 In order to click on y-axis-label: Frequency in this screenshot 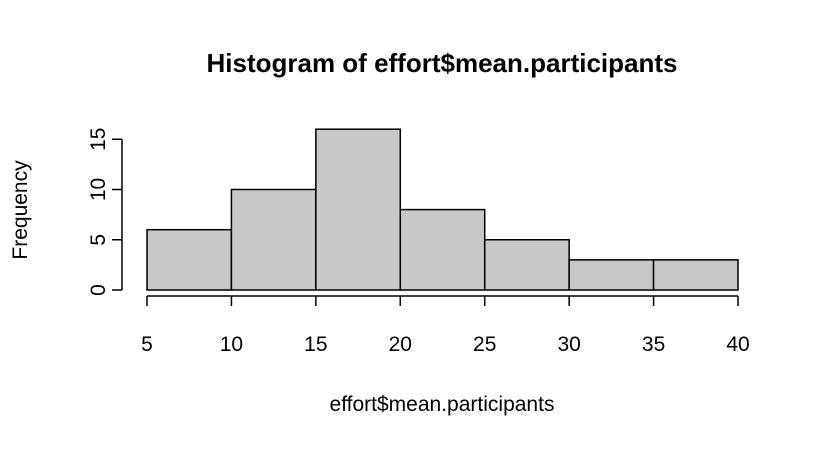, I will do `click(20, 210)`.